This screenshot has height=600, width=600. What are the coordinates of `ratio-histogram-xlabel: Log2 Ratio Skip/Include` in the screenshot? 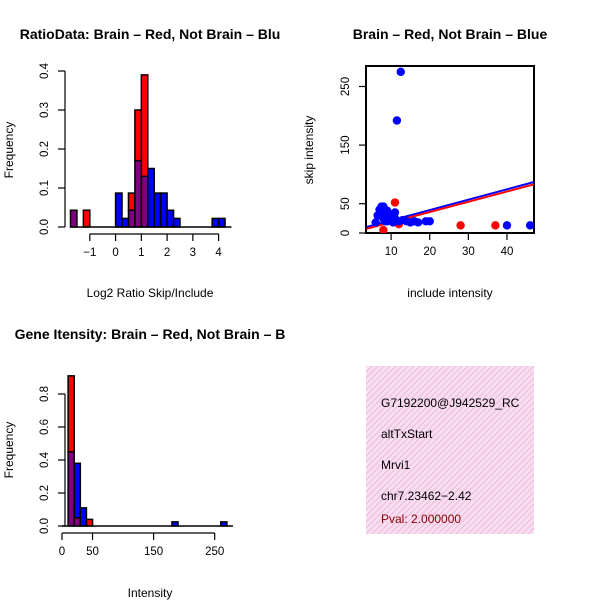 It's located at (150, 293).